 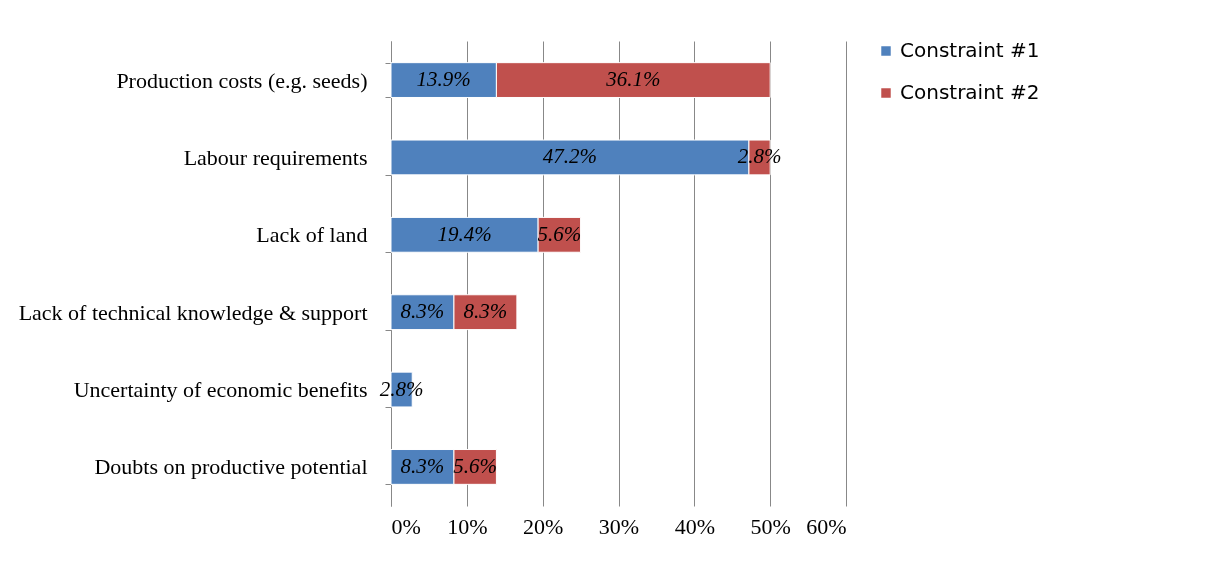 What do you see at coordinates (220, 390) in the screenshot?
I see `y-tick-label: Uncertainty of economic benefits` at bounding box center [220, 390].